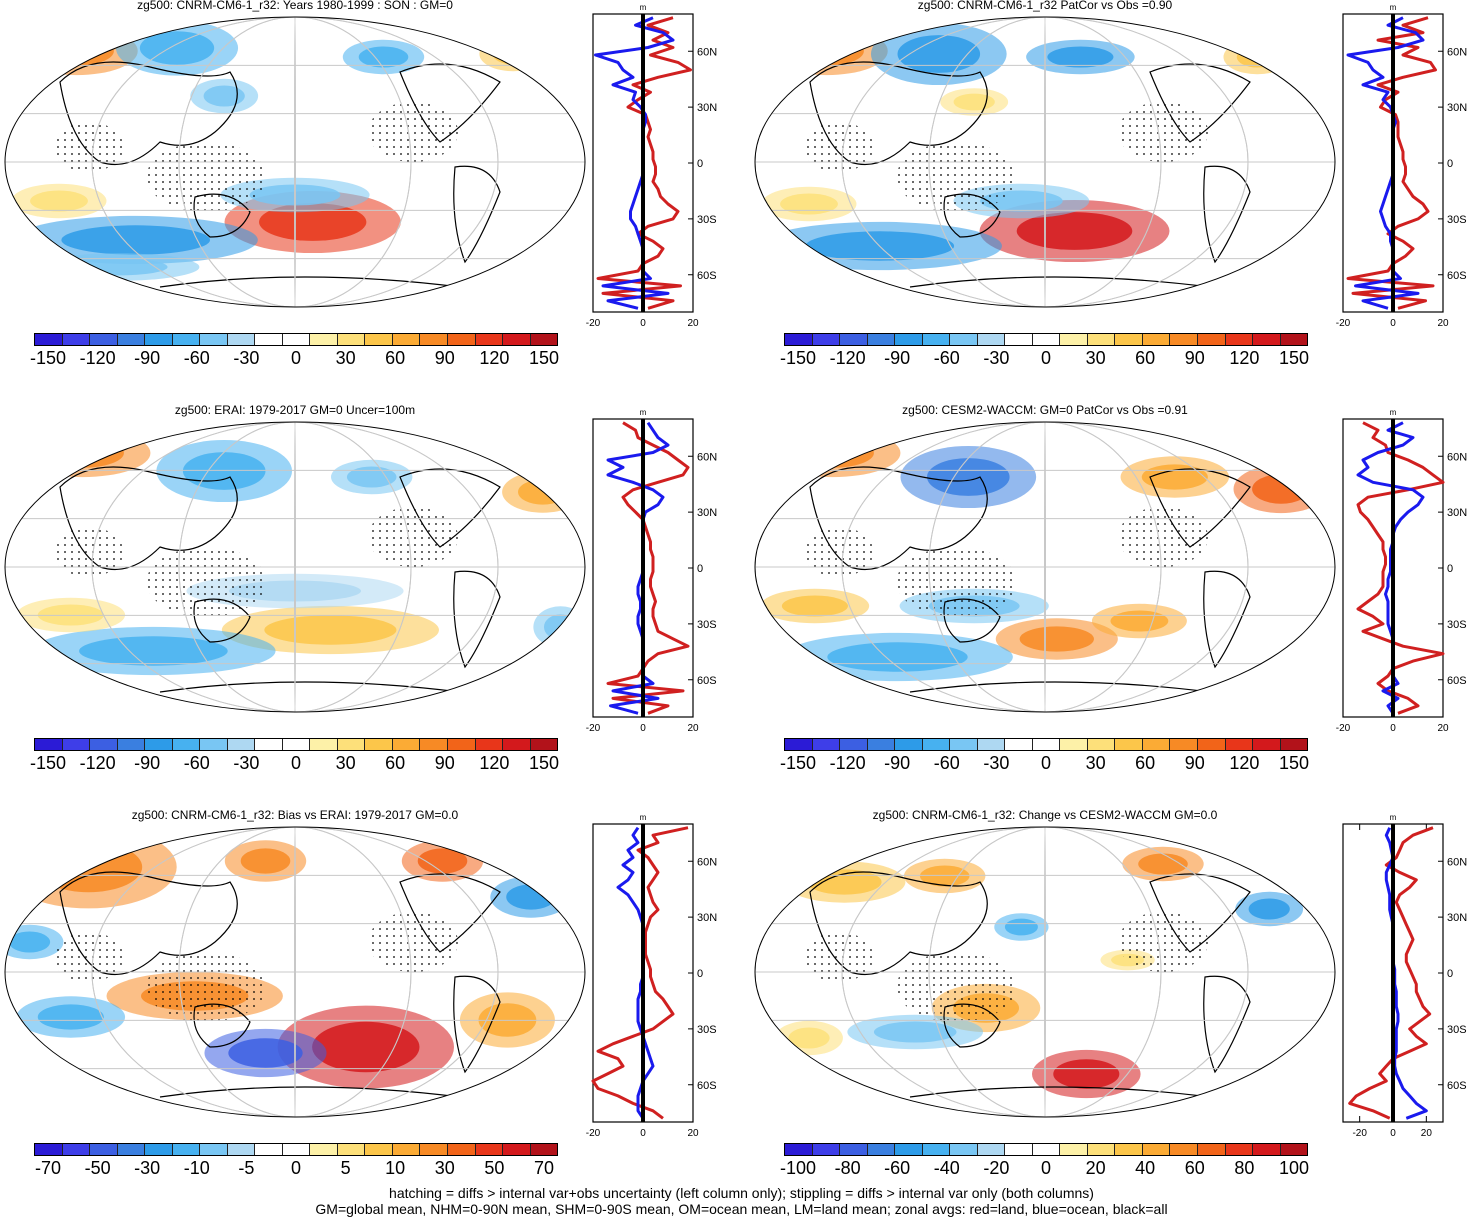 The width and height of the screenshot is (1483, 1217). Describe the element at coordinates (444, 1168) in the screenshot. I see `colorbar-tick-label: 30` at that location.